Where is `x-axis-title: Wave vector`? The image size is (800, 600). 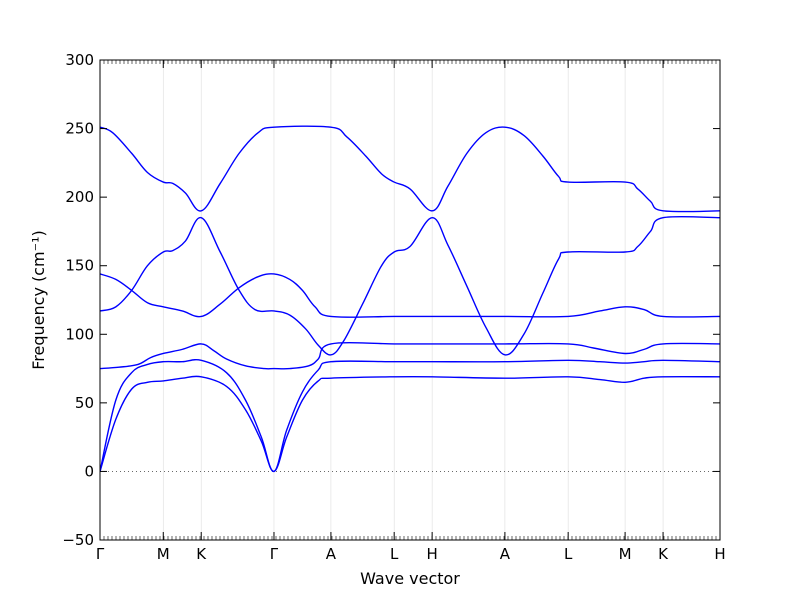 x-axis-title: Wave vector is located at coordinates (410, 578).